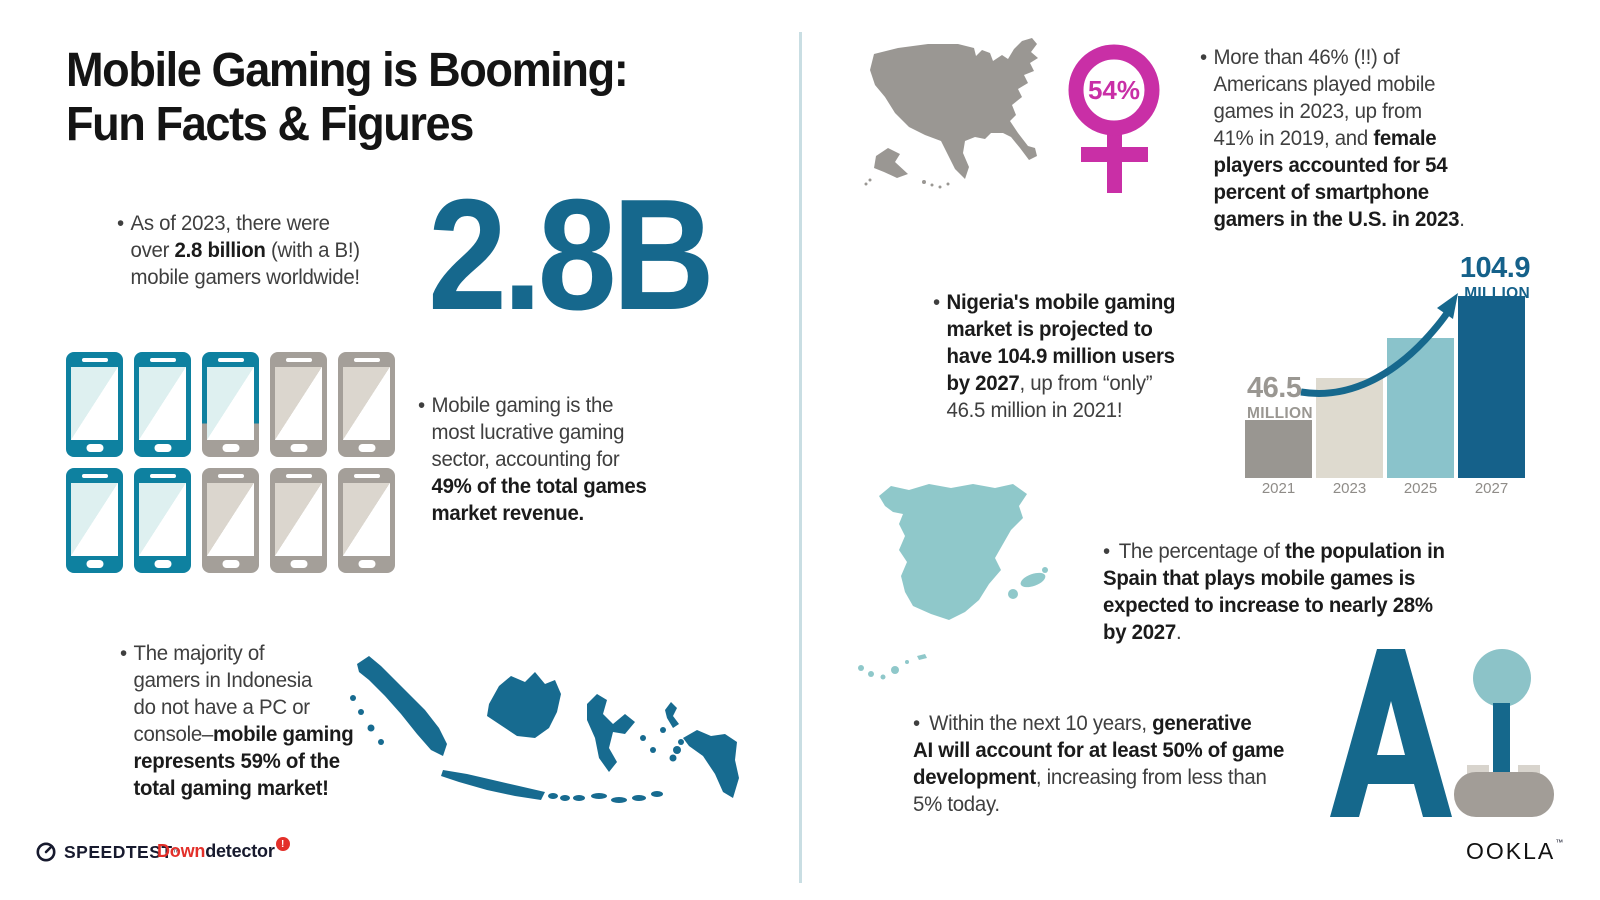  Describe the element at coordinates (118, 851) in the screenshot. I see `speedtest-wordmark: SPEEDTEST` at that location.